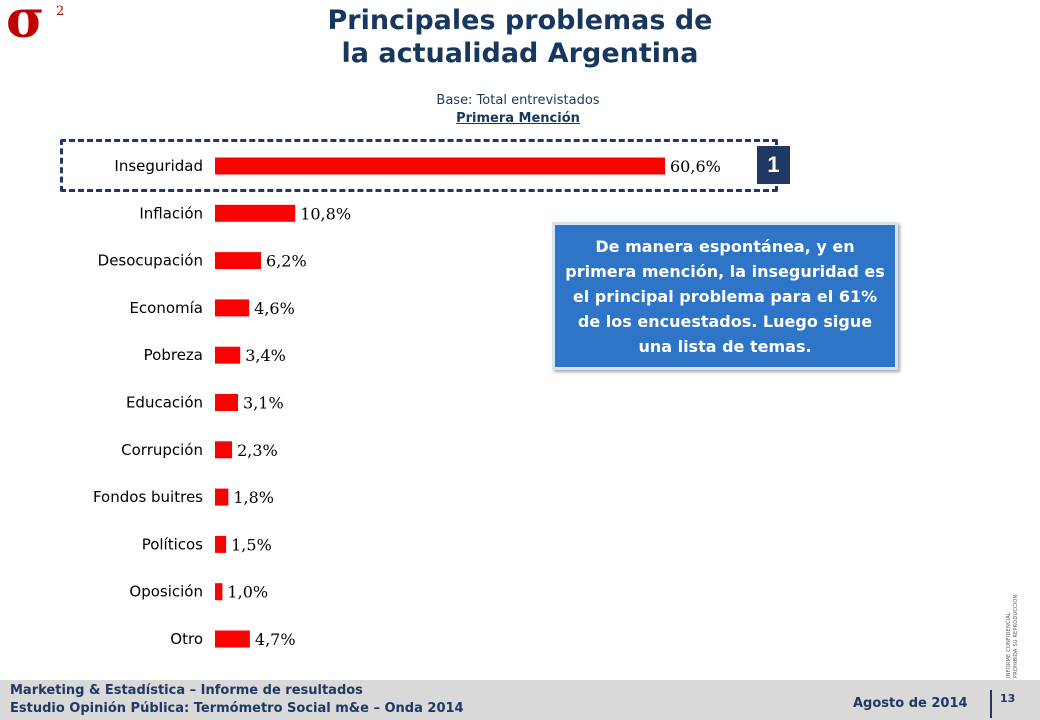 The image size is (1040, 720). What do you see at coordinates (150, 261) in the screenshot?
I see `category-label: Desocupación` at bounding box center [150, 261].